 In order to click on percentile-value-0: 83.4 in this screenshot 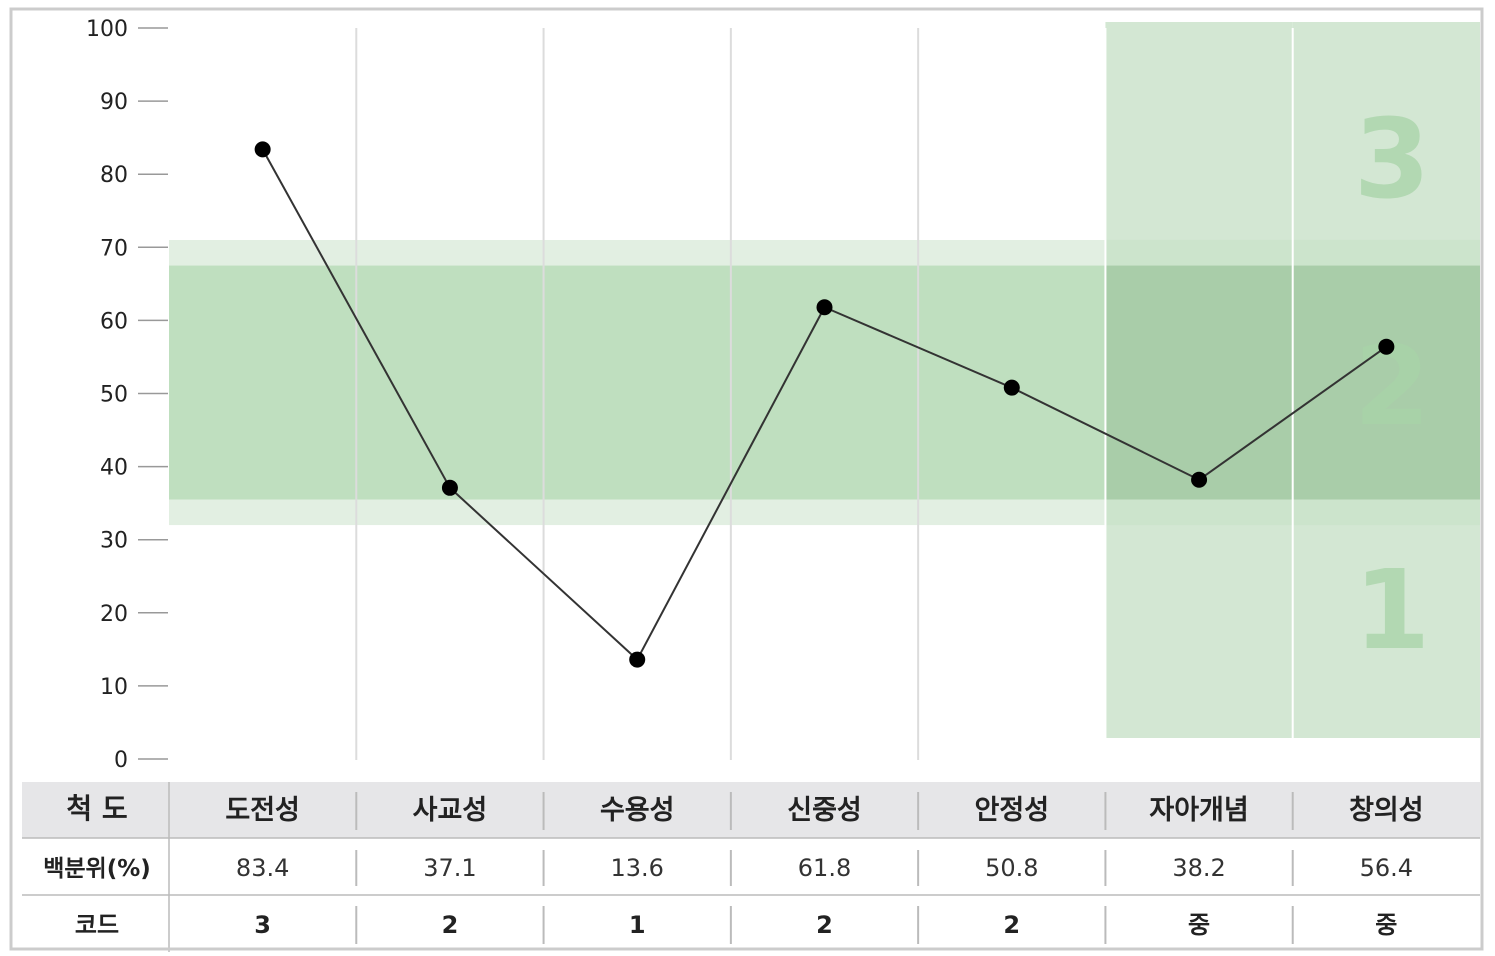, I will do `click(262, 868)`.